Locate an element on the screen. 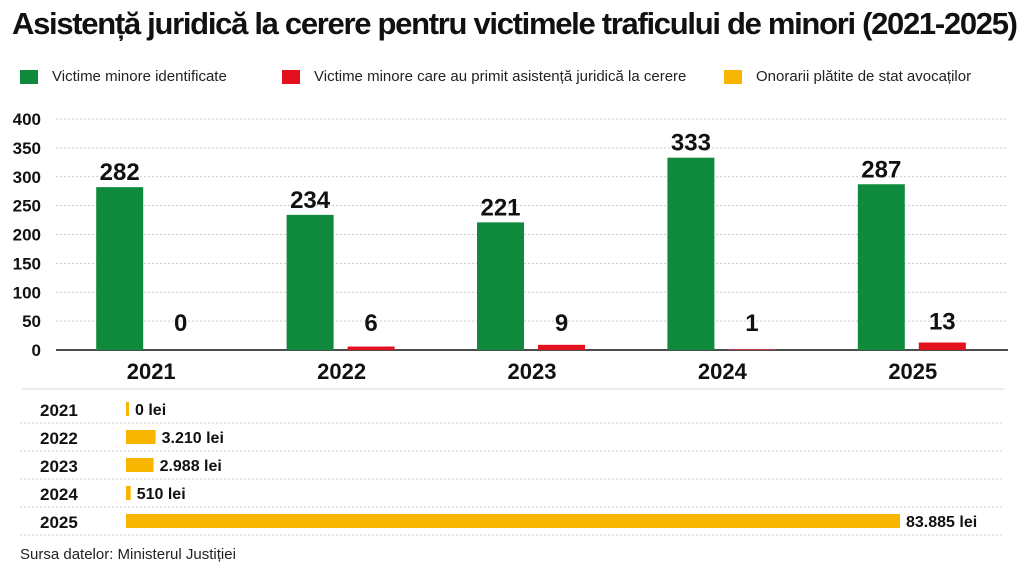 The height and width of the screenshot is (576, 1024). y-tick-label: 400 is located at coordinates (27, 119).